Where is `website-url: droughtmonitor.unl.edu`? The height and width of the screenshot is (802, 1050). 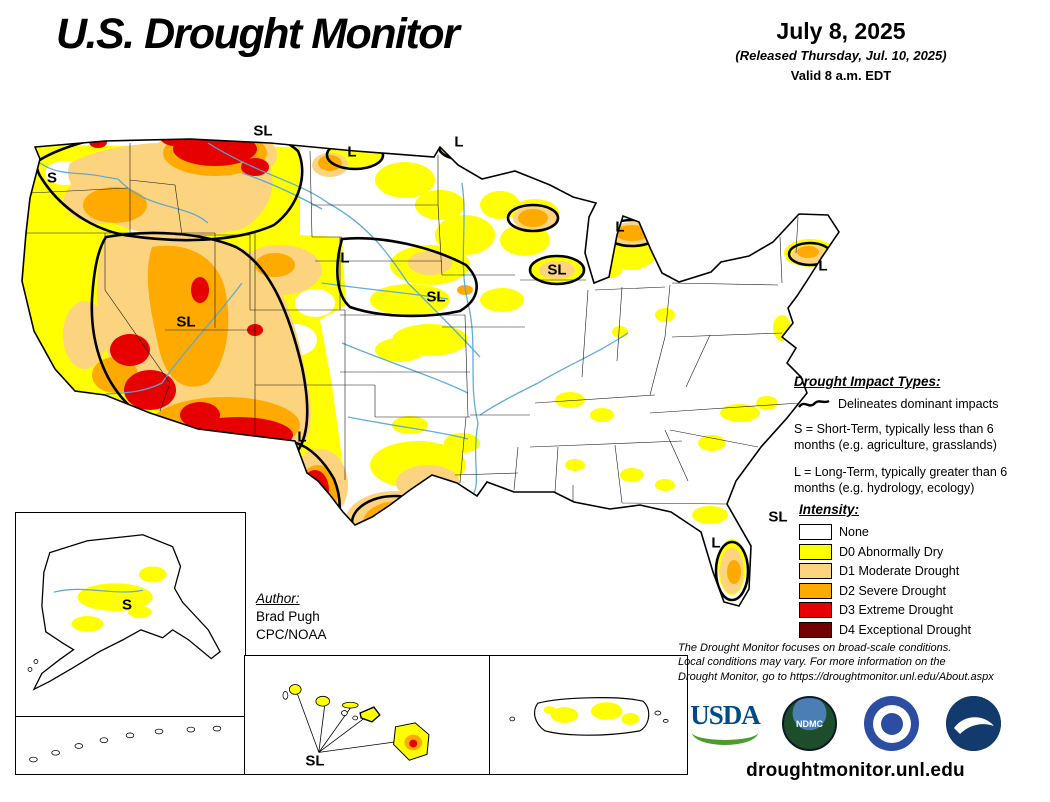 website-url: droughtmonitor.unl.edu is located at coordinates (855, 770).